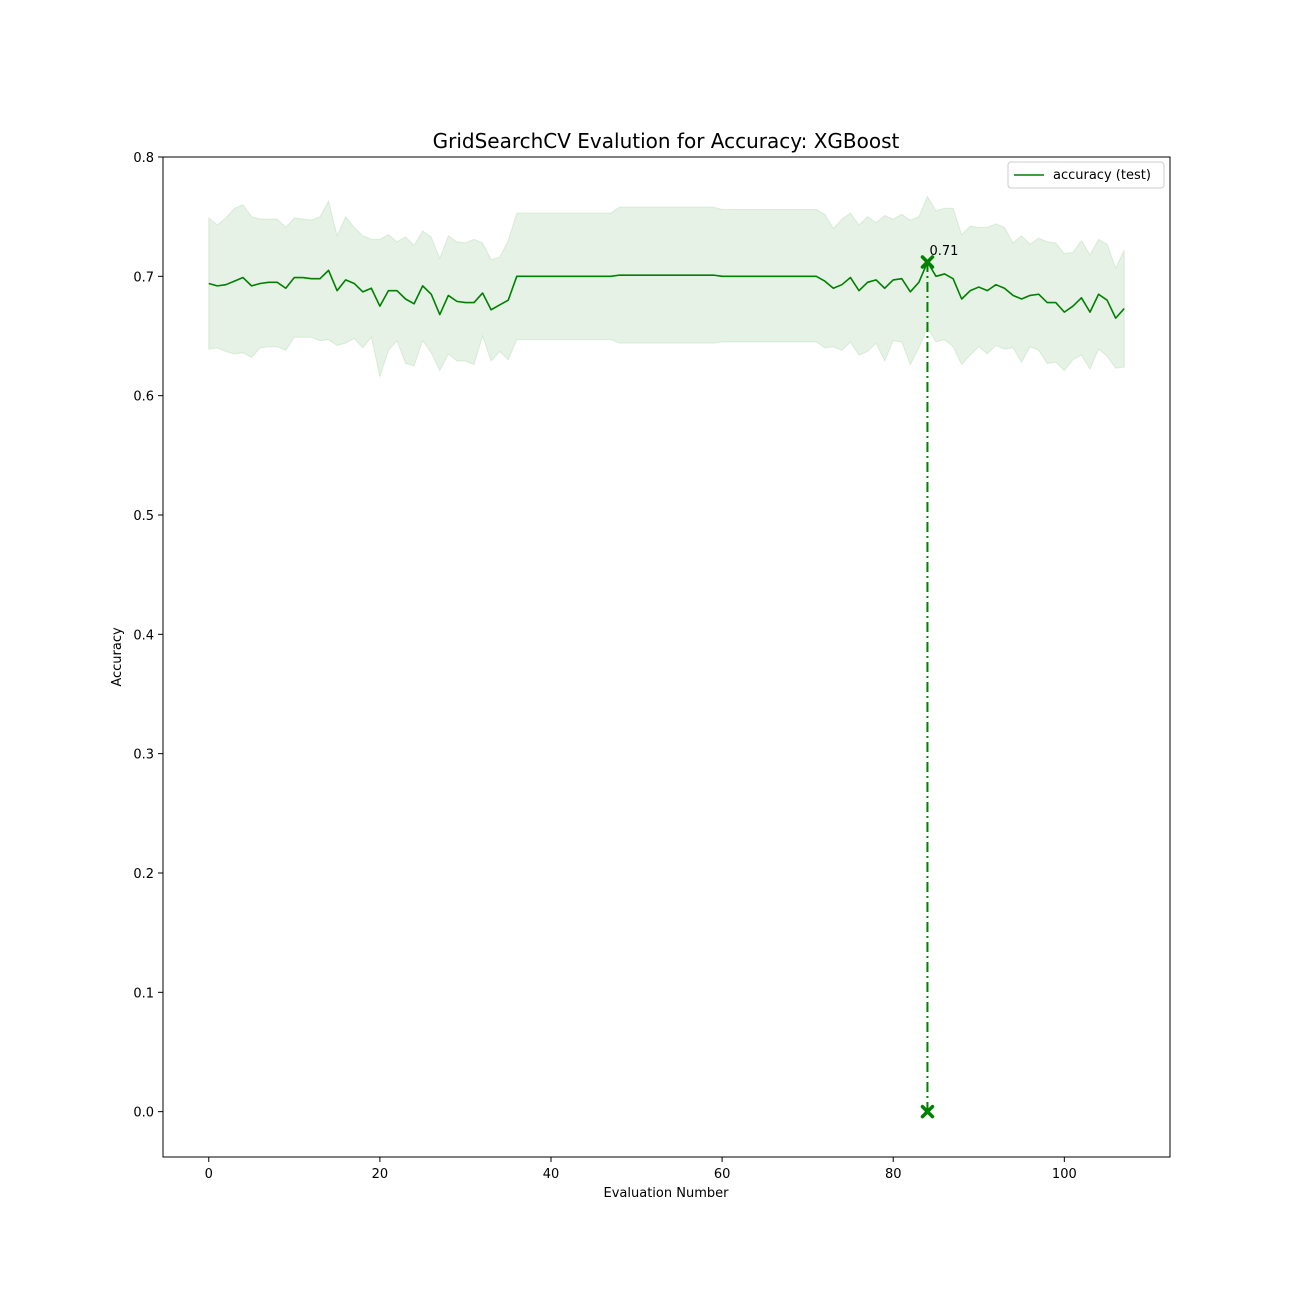 This screenshot has height=1300, width=1300. What do you see at coordinates (939, 681) in the screenshot?
I see `best-point-layer: 0.71` at bounding box center [939, 681].